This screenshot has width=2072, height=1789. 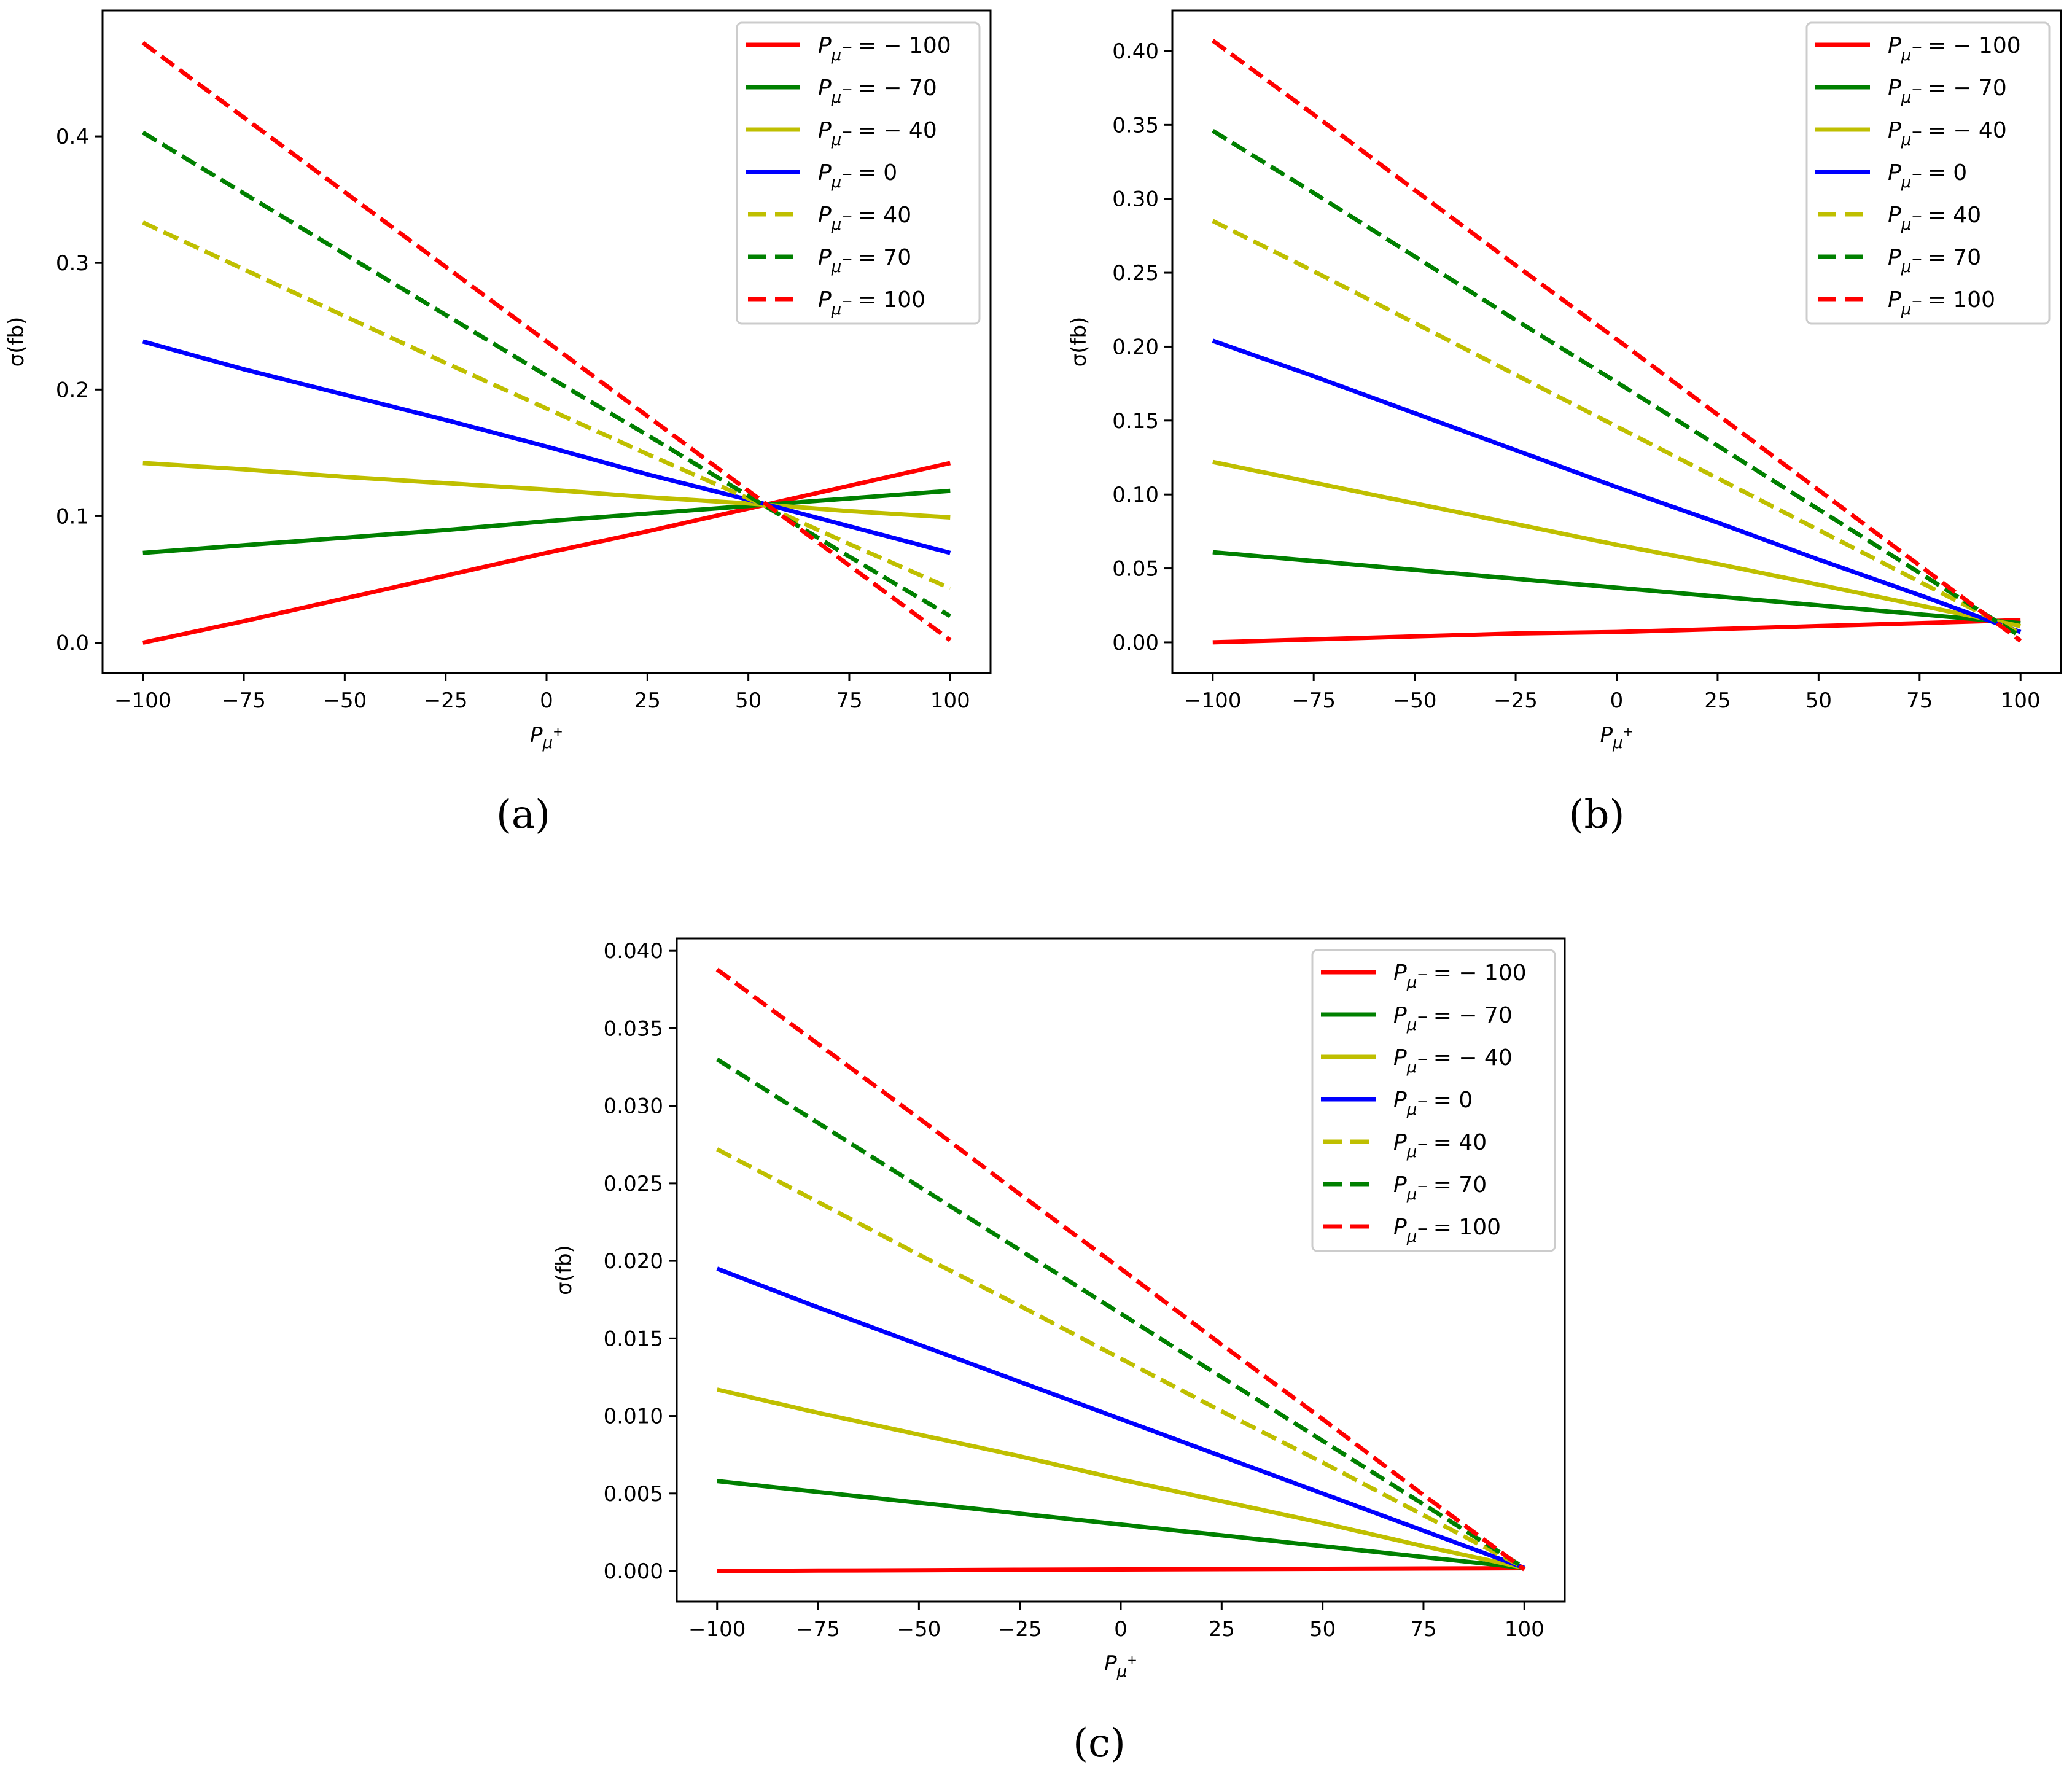 What do you see at coordinates (72, 137) in the screenshot?
I see `y-tick-label: 0.4` at bounding box center [72, 137].